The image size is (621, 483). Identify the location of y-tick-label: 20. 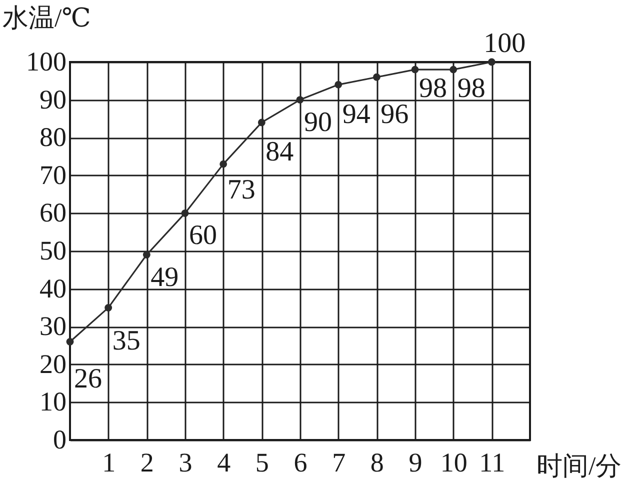
(53, 363).